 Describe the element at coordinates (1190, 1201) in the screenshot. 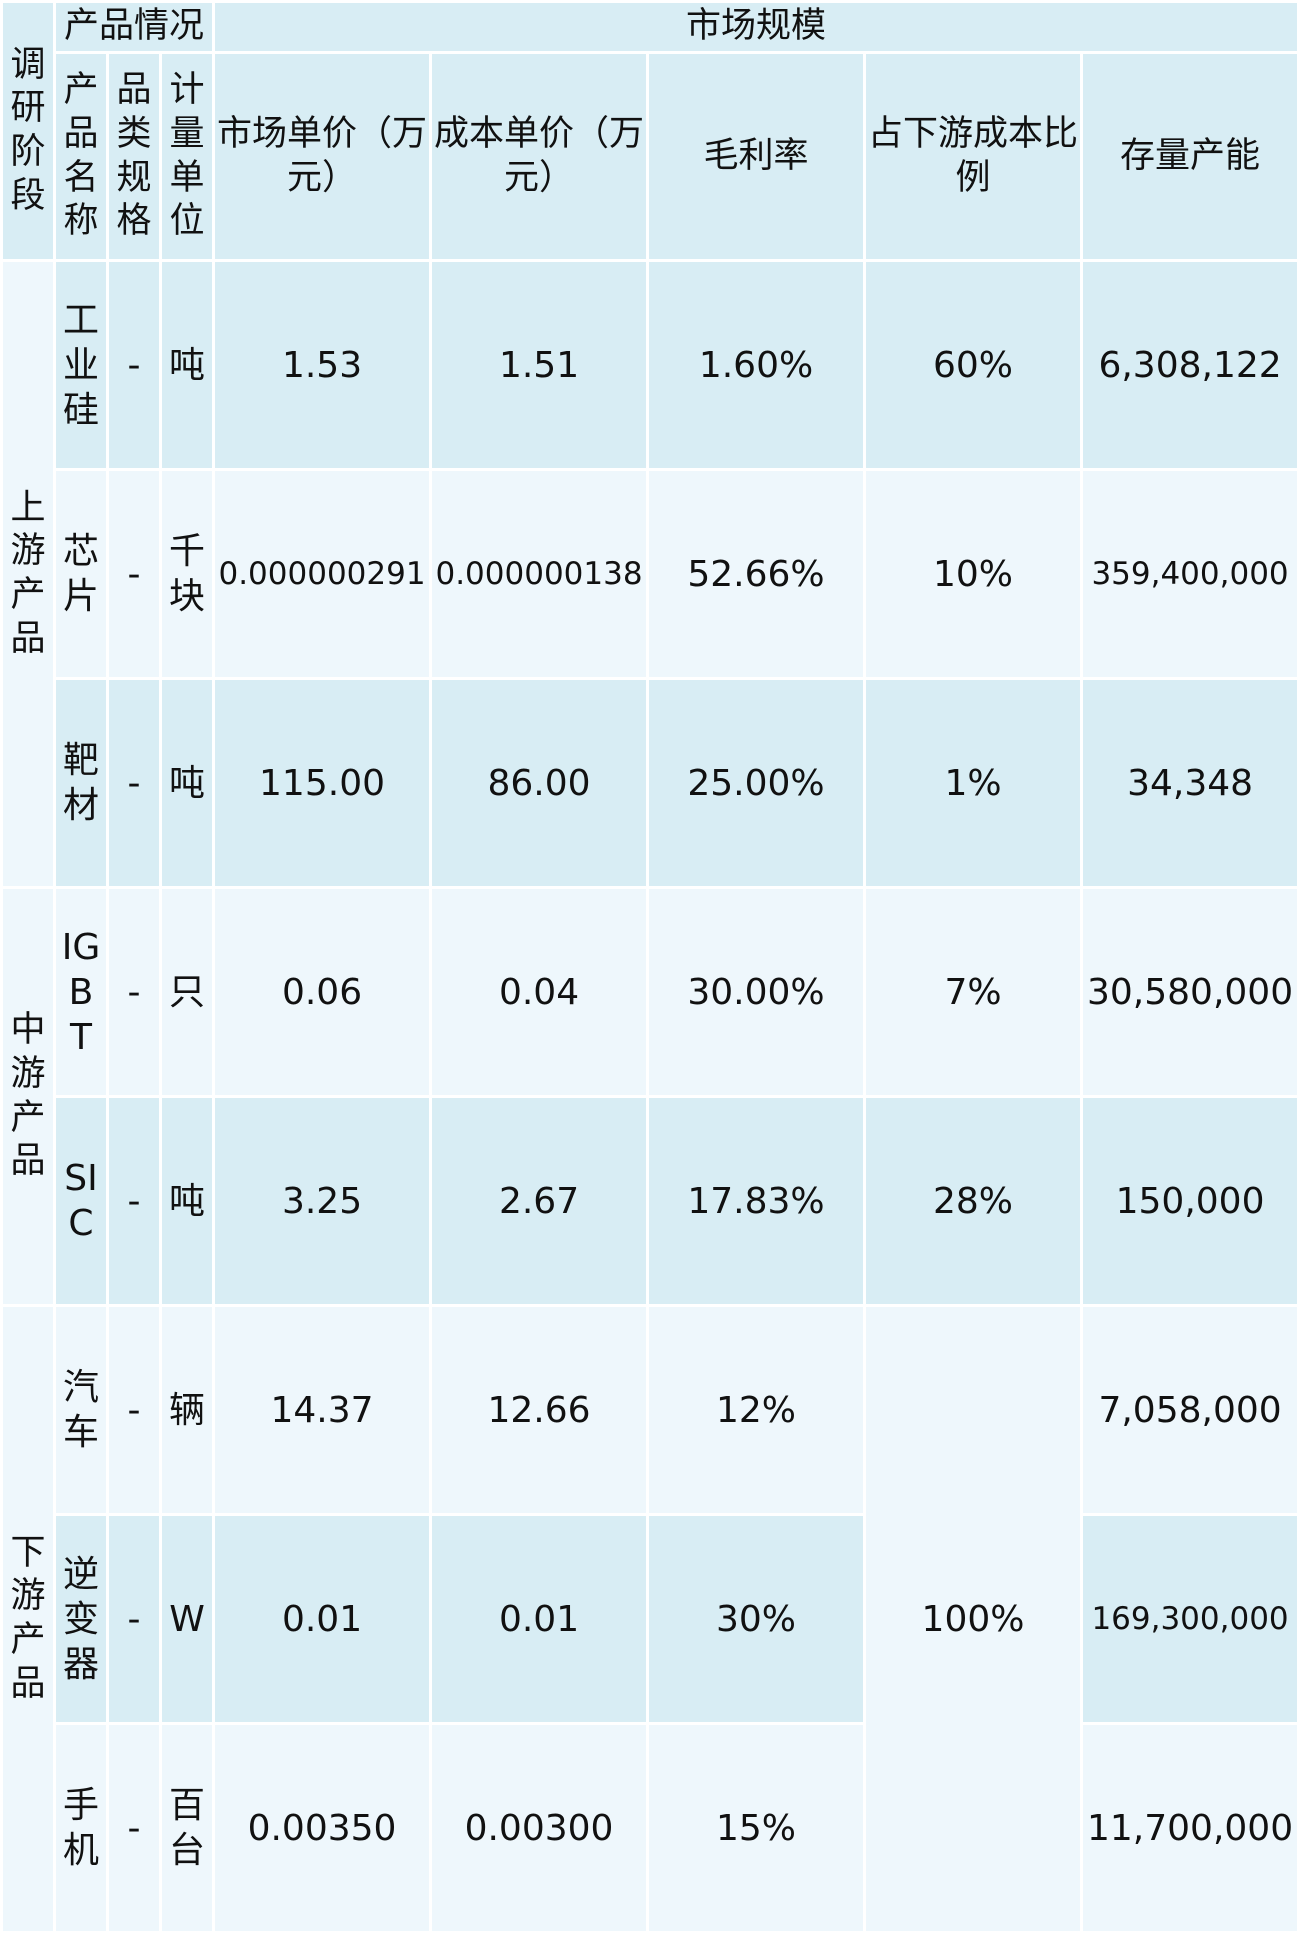

I see `capacity: 150,000` at that location.